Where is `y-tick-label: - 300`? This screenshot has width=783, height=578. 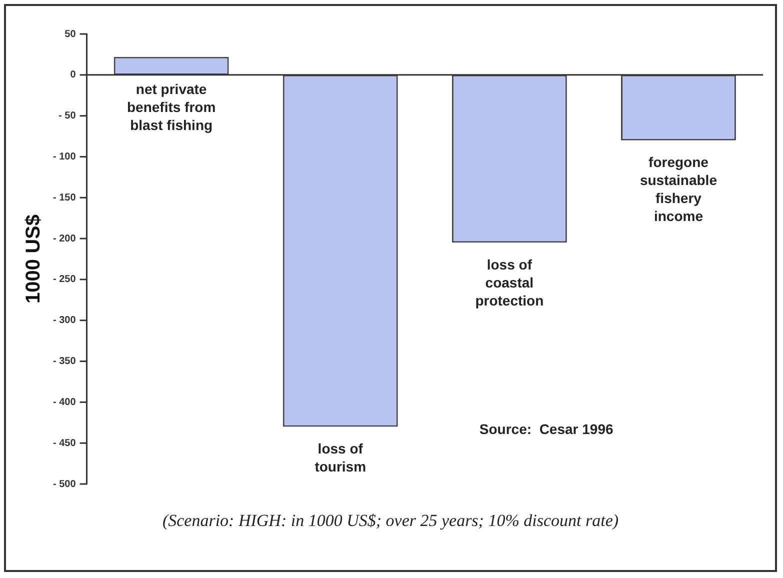
y-tick-label: - 300 is located at coordinates (64, 320).